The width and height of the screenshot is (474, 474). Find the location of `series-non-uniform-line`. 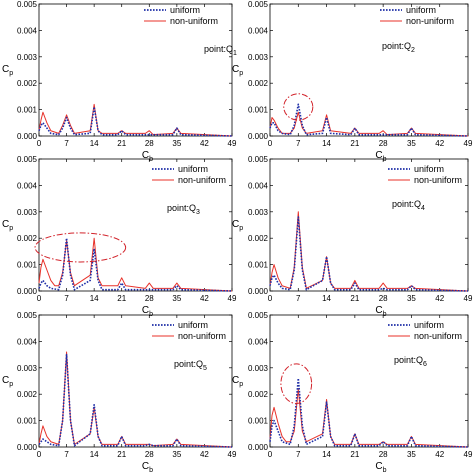

series-non-uniform-line is located at coordinates (369, 251).